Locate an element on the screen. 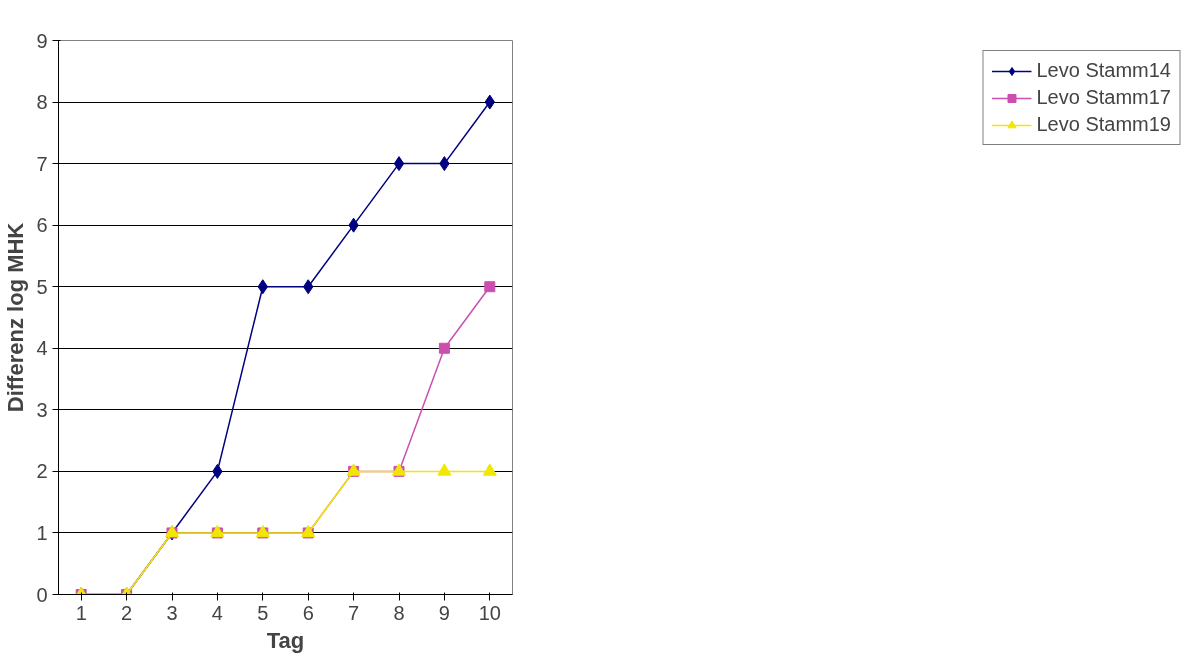  x-tick-label: 5 is located at coordinates (263, 612).